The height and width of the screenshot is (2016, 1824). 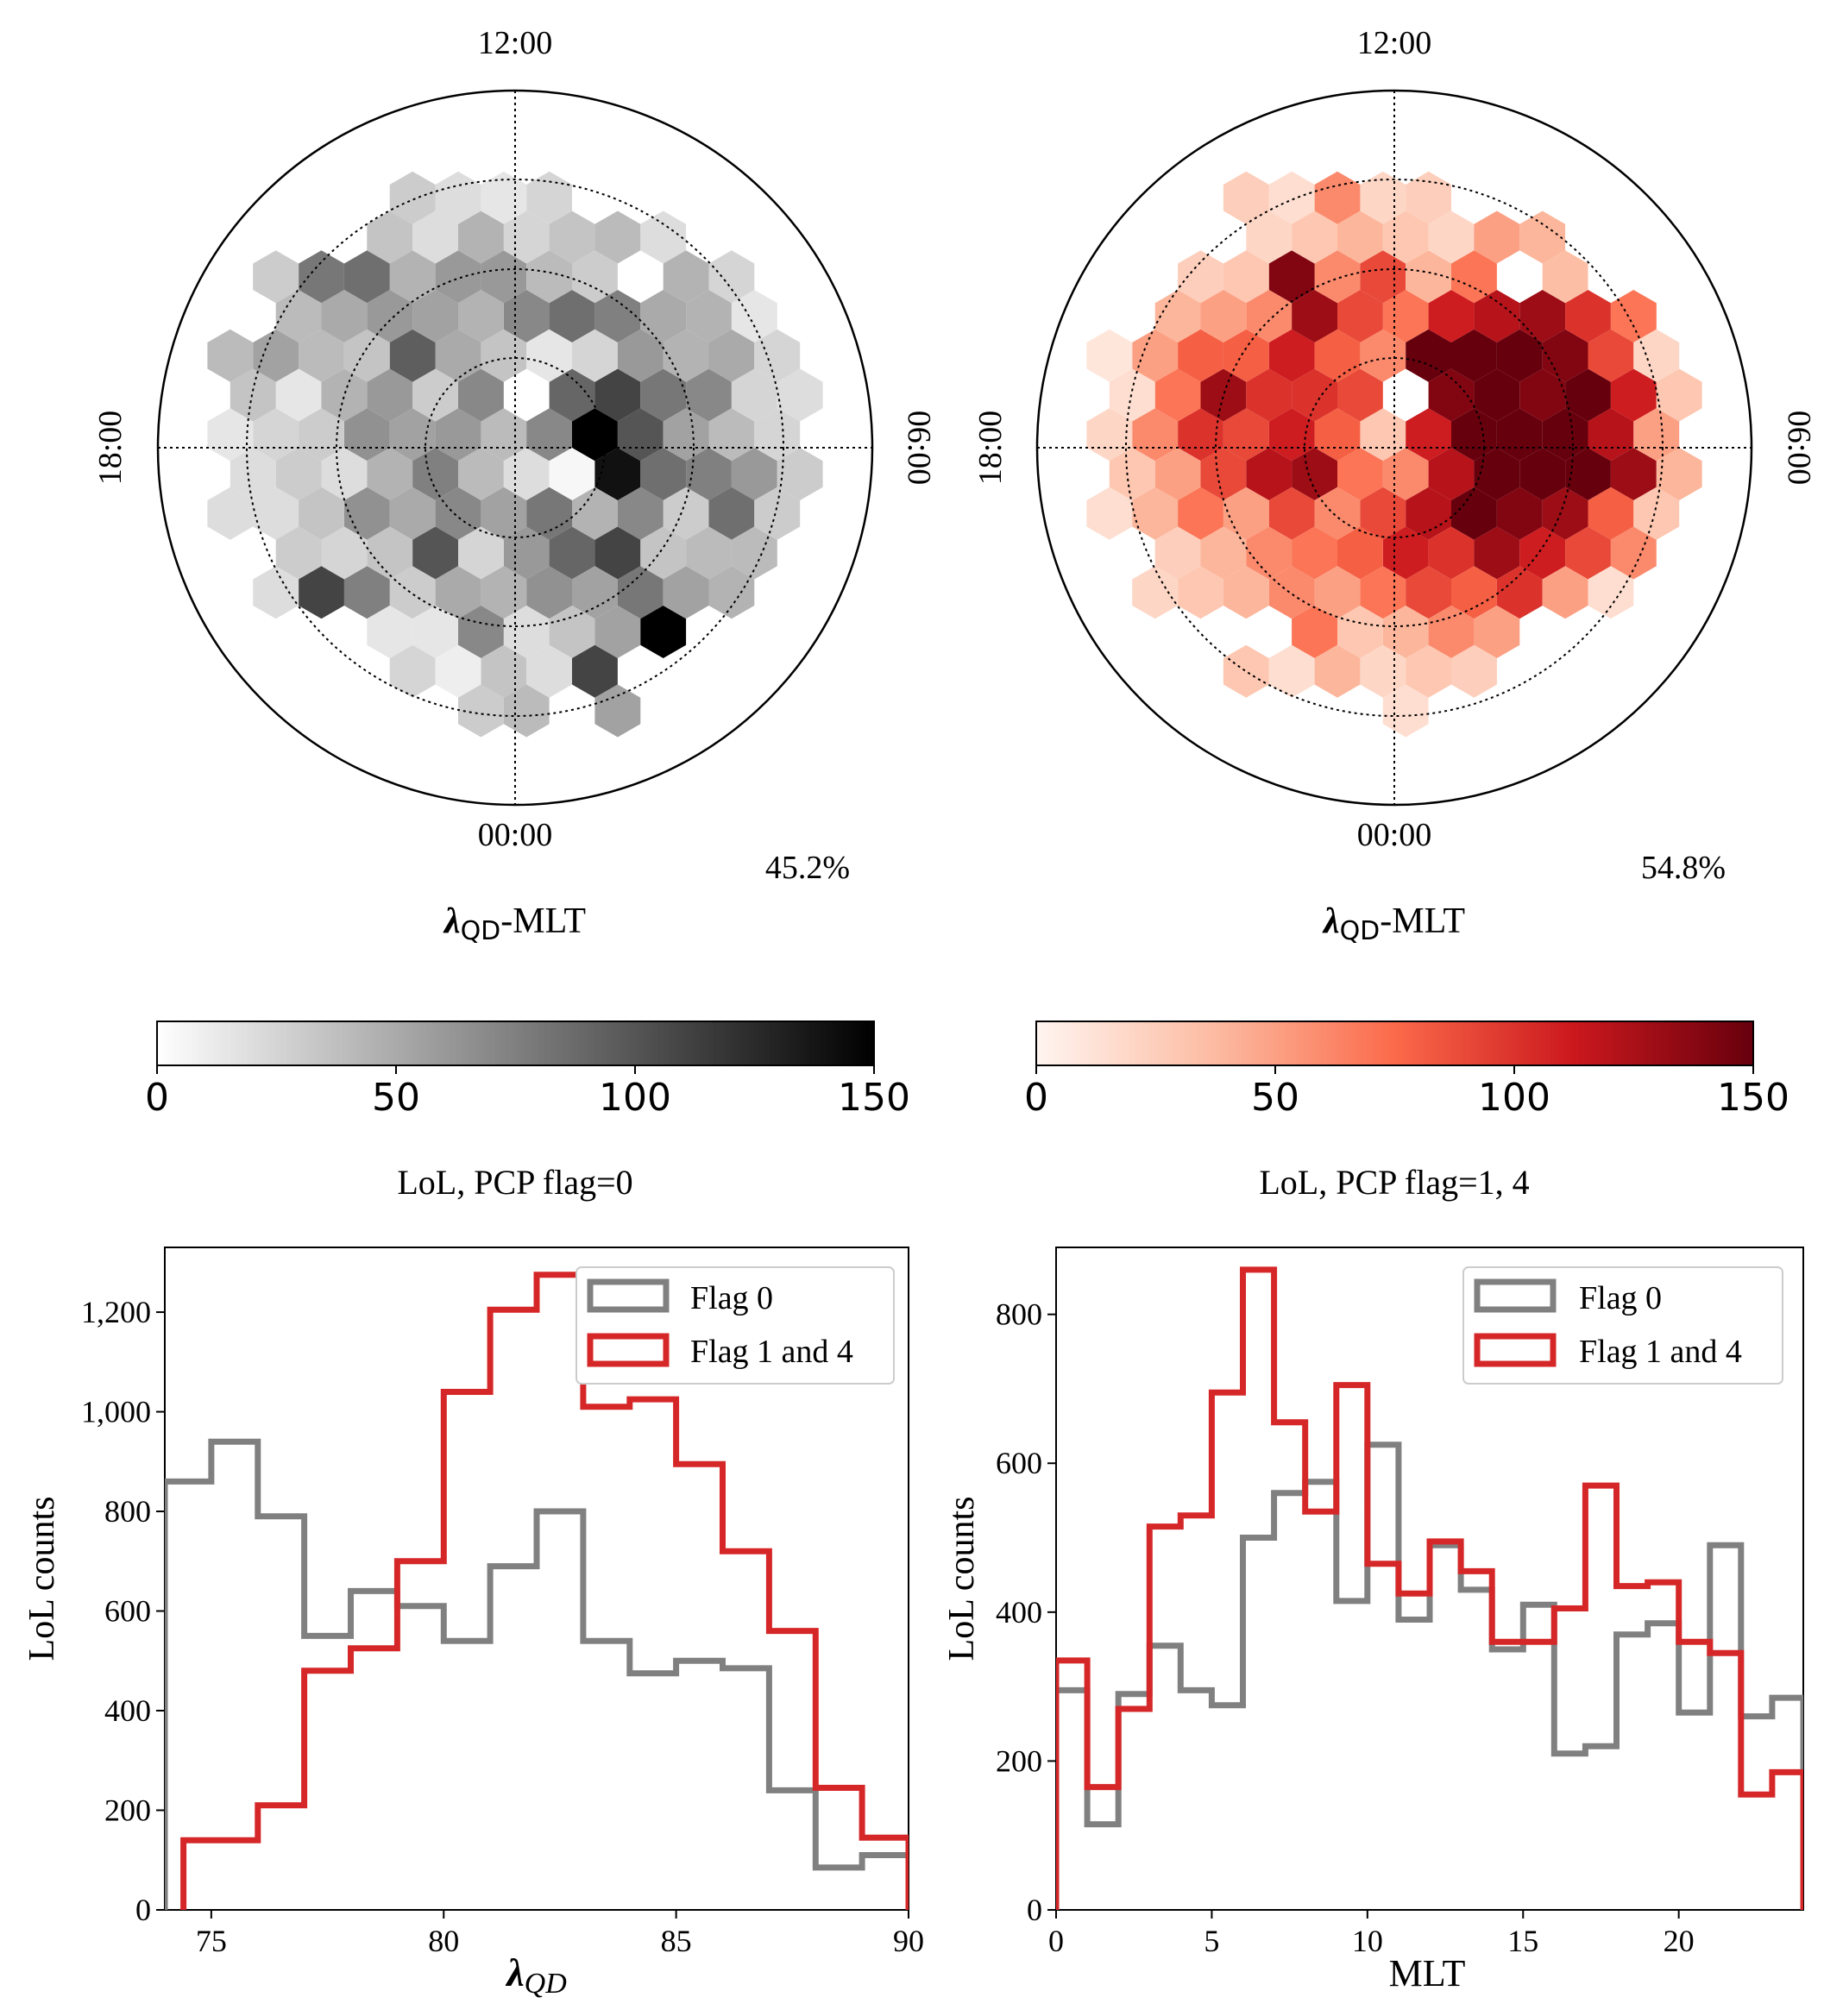 What do you see at coordinates (116, 1312) in the screenshot?
I see `y-tick-label: 1,200` at bounding box center [116, 1312].